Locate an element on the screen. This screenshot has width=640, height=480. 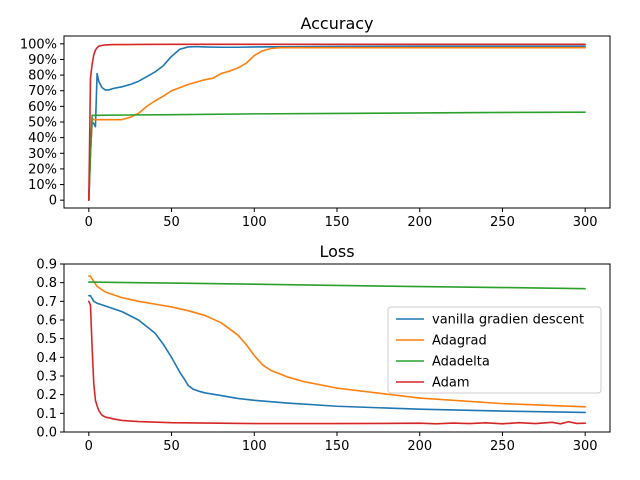
y-tick-label: 0.7 is located at coordinates (46, 302).